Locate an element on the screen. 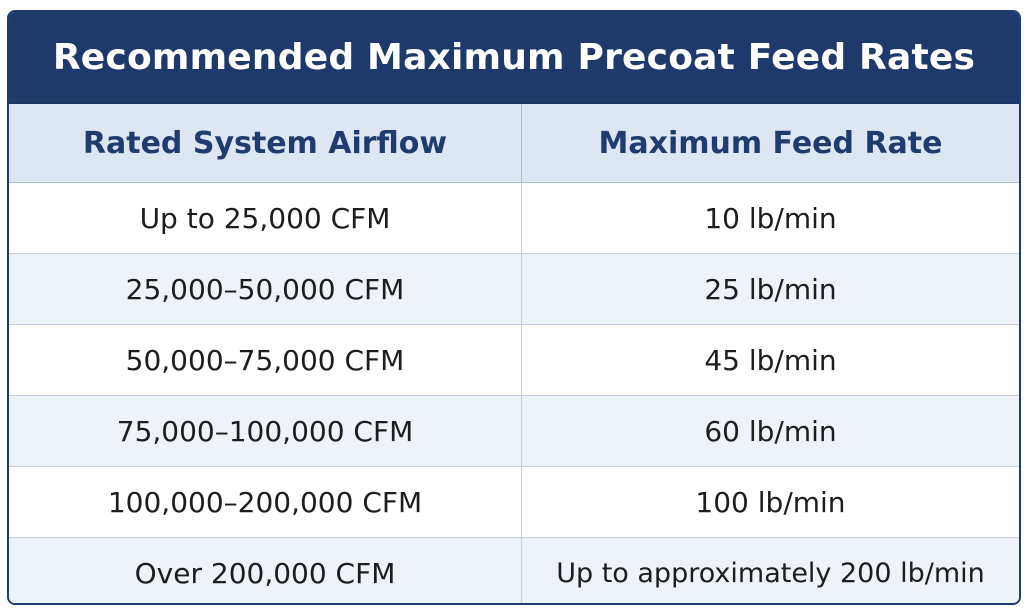  table-row: 25,000–50,000 CFM 25 lb/min is located at coordinates (514, 289).